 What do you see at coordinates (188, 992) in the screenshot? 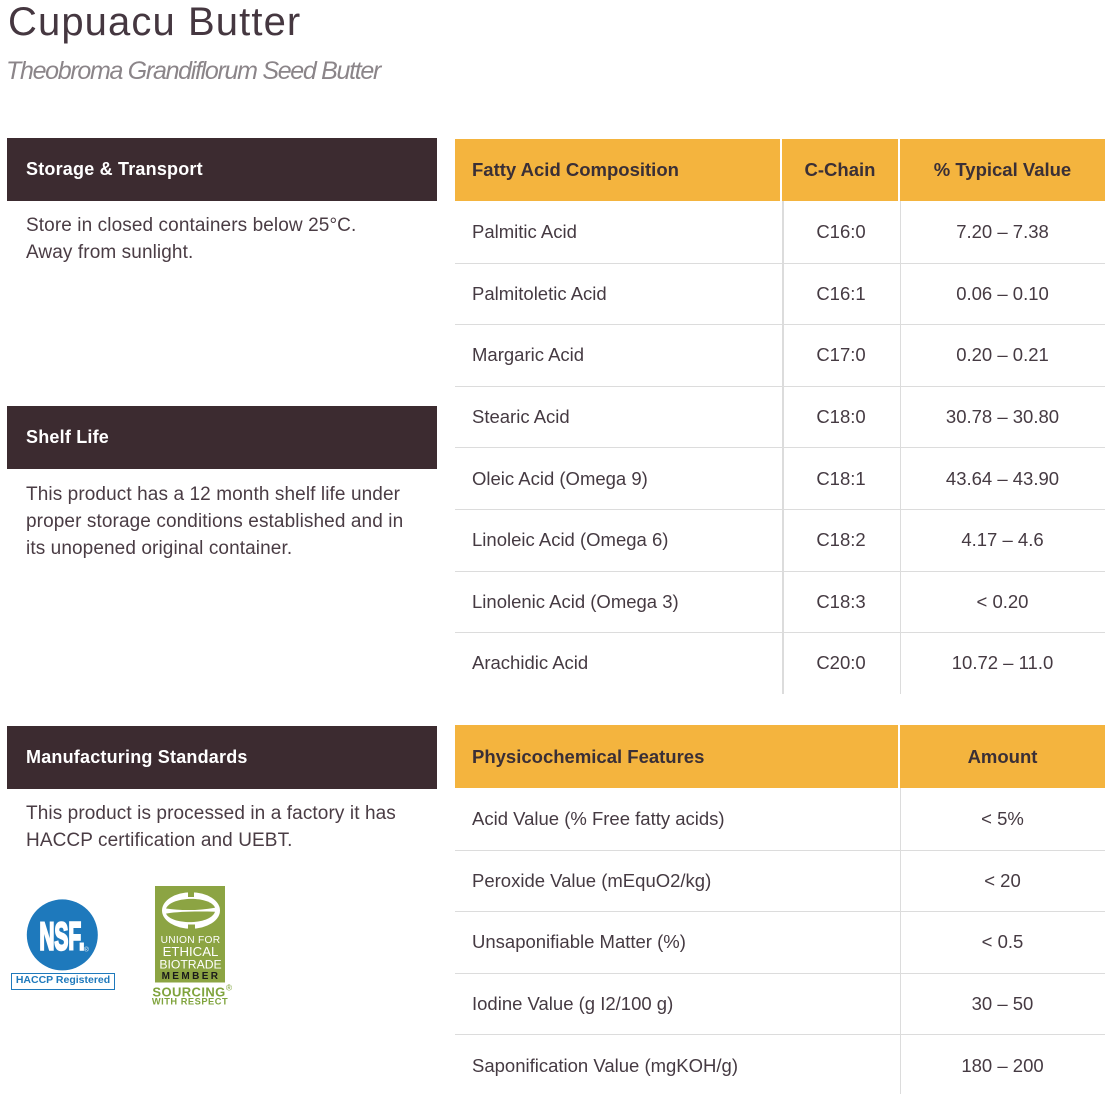
I see `svg-text: SOURCING` at bounding box center [188, 992].